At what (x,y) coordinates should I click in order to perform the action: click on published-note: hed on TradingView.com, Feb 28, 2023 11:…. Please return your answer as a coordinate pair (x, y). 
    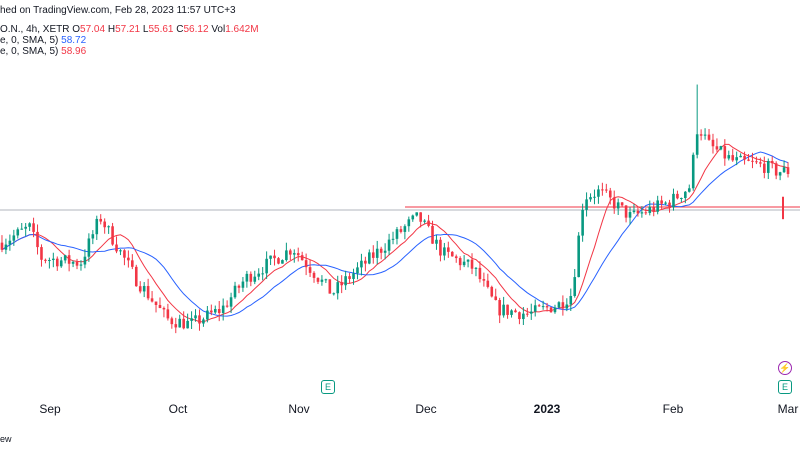
    Looking at the image, I should click on (118, 10).